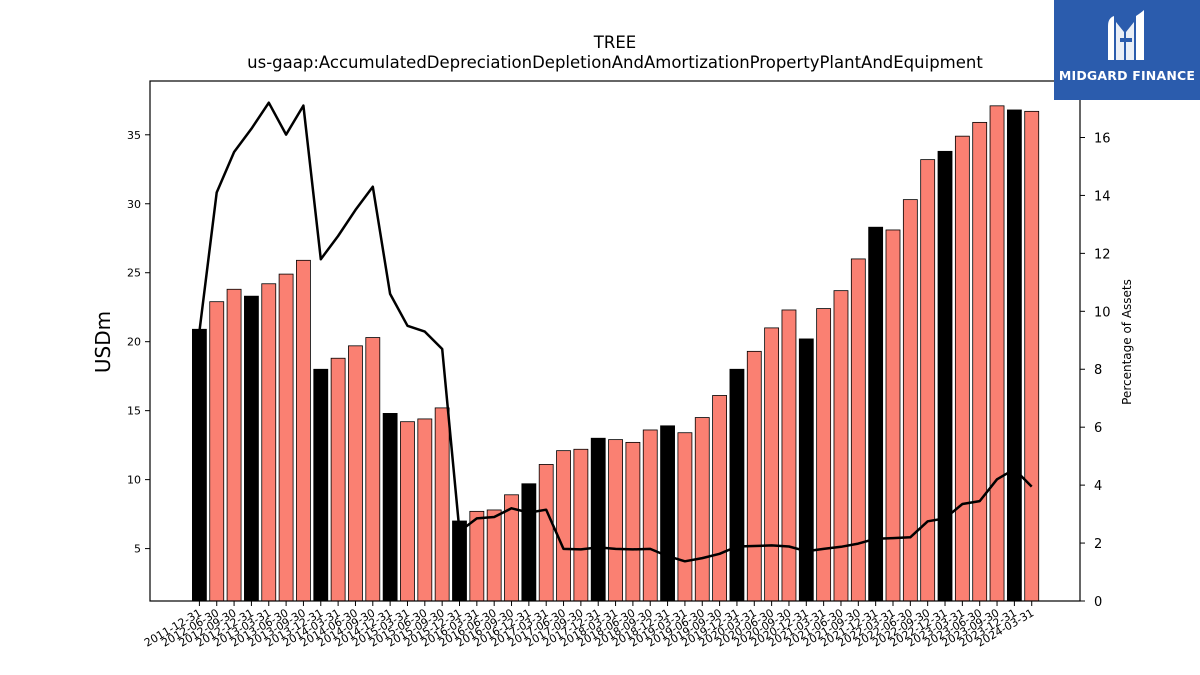 The image size is (1200, 675). Describe the element at coordinates (1102, 138) in the screenshot. I see `y2-tick-label: 16` at that location.